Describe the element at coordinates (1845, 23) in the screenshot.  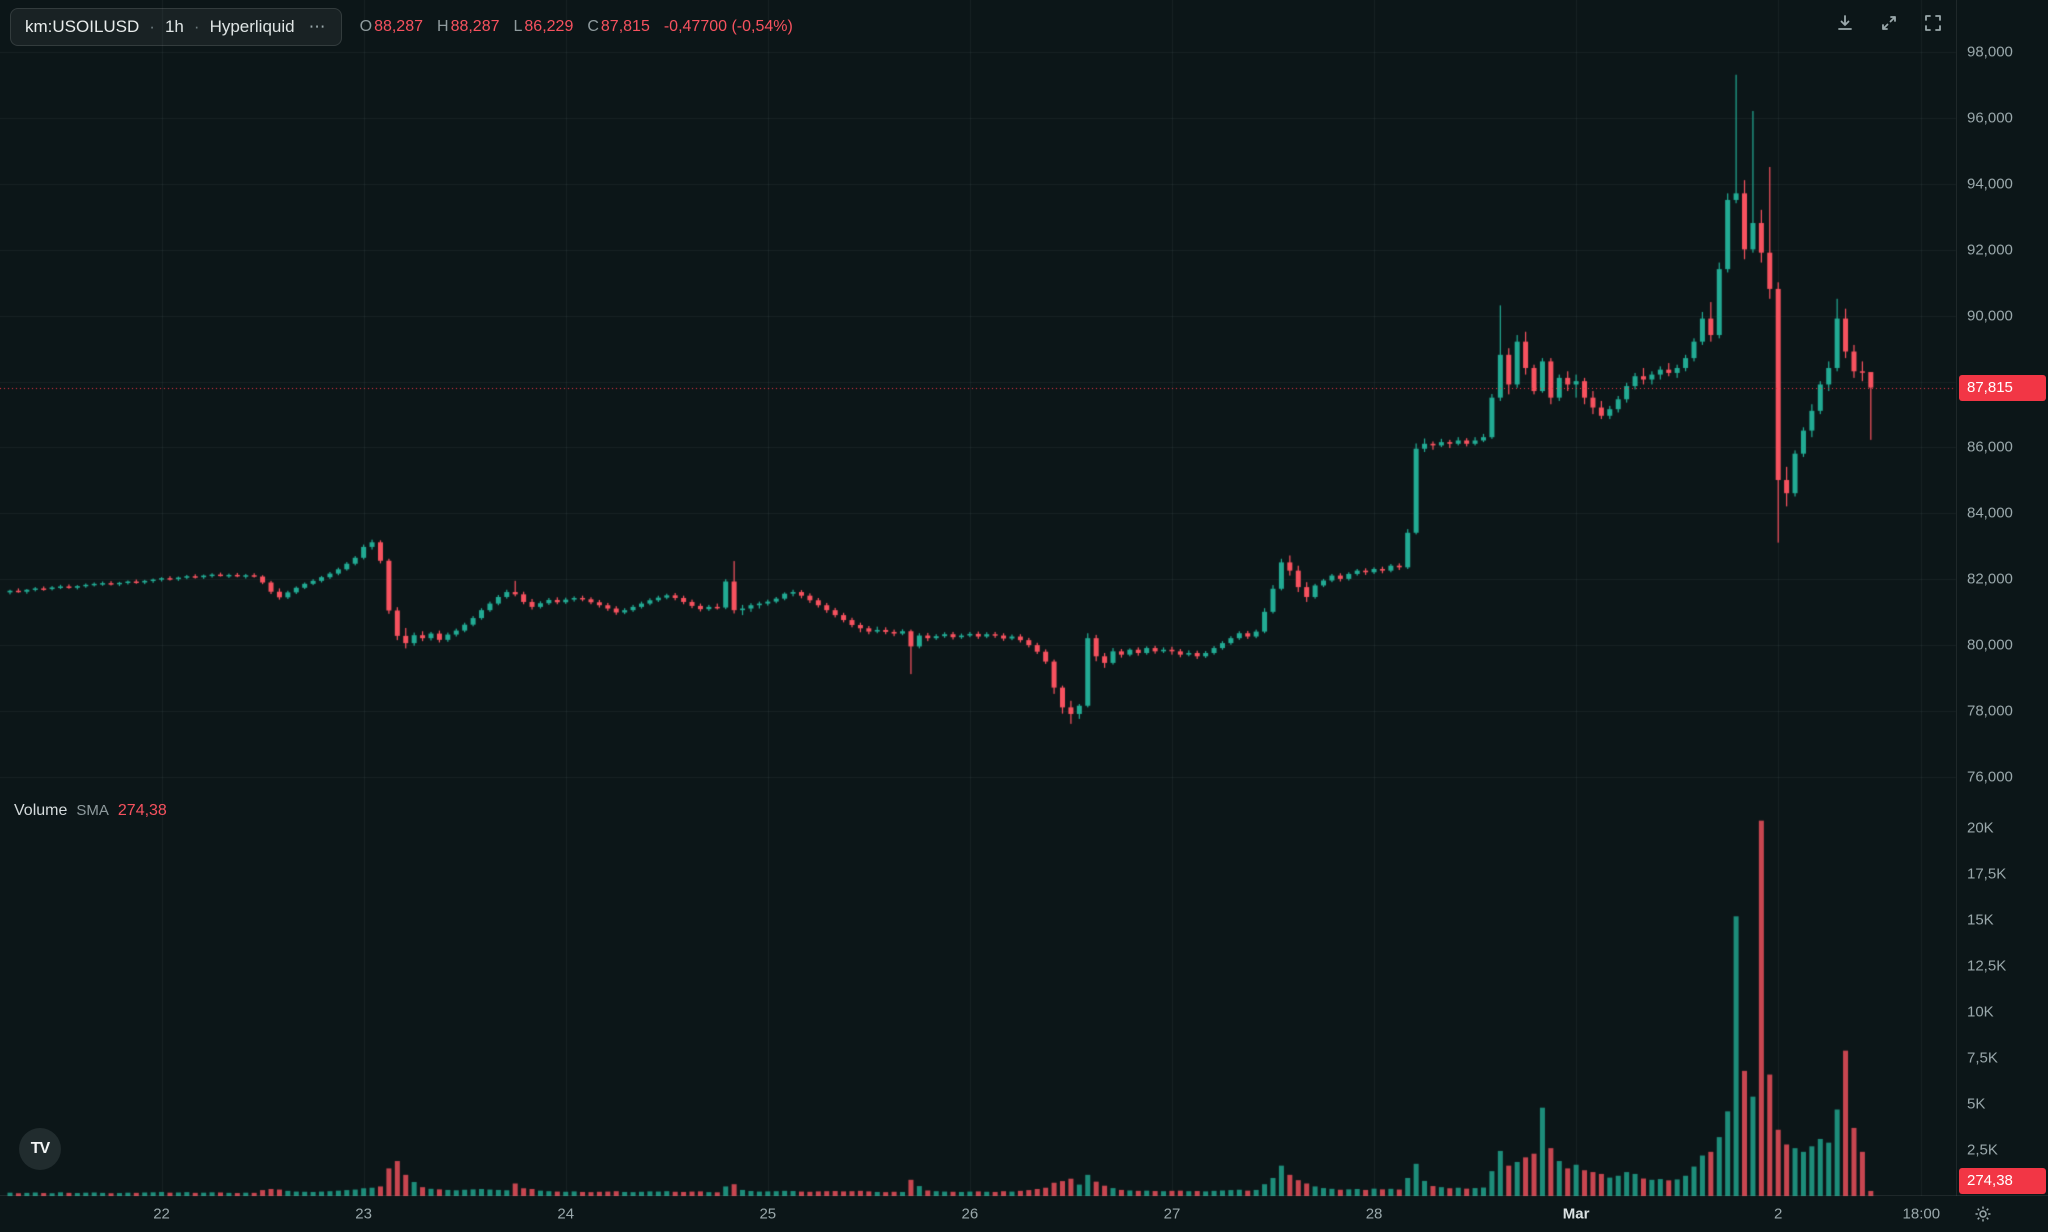
I see `download-icon` at that location.